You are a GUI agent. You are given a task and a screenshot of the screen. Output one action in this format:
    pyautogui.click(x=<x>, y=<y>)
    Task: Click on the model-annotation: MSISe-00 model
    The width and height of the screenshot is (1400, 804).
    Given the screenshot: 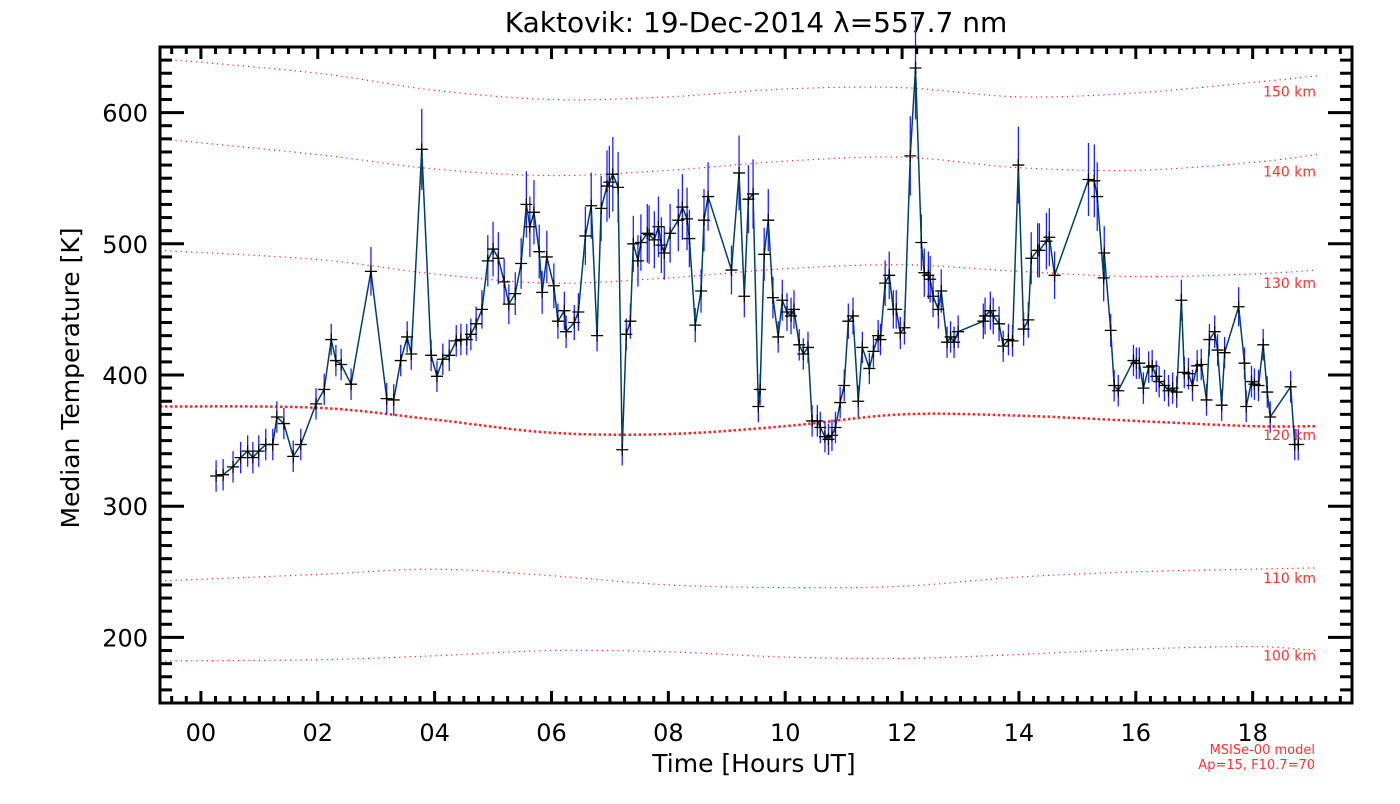 What is the action you would take?
    pyautogui.click(x=1262, y=750)
    